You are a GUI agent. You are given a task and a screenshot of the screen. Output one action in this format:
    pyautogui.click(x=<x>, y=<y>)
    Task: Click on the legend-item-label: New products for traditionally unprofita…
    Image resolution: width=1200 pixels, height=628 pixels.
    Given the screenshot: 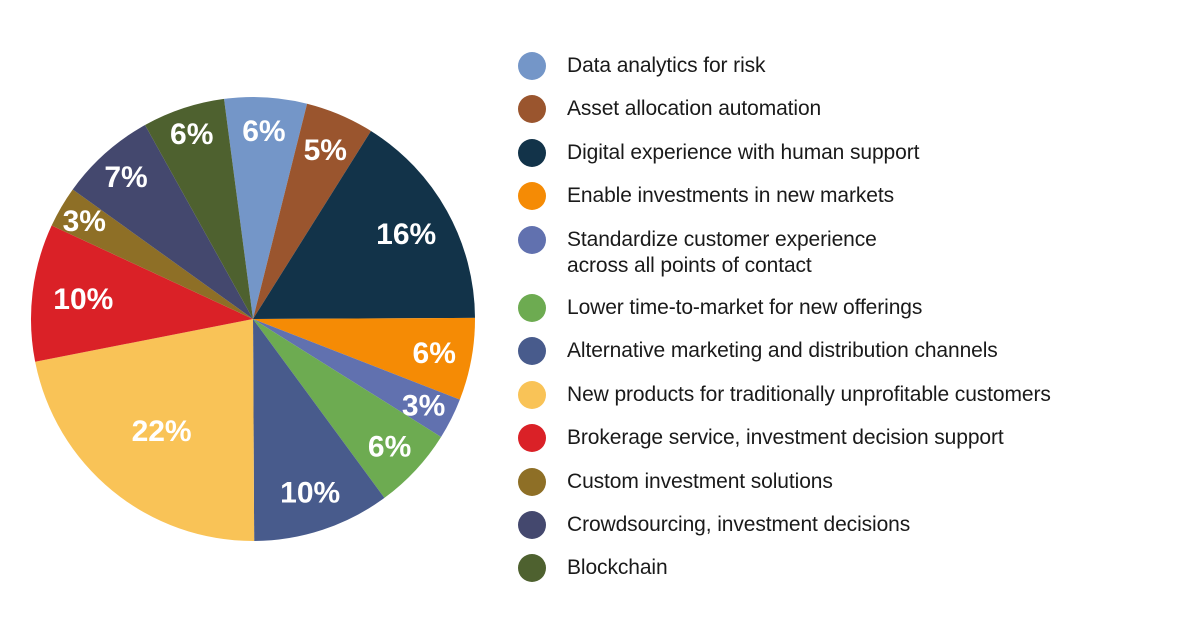 What is the action you would take?
    pyautogui.click(x=809, y=394)
    